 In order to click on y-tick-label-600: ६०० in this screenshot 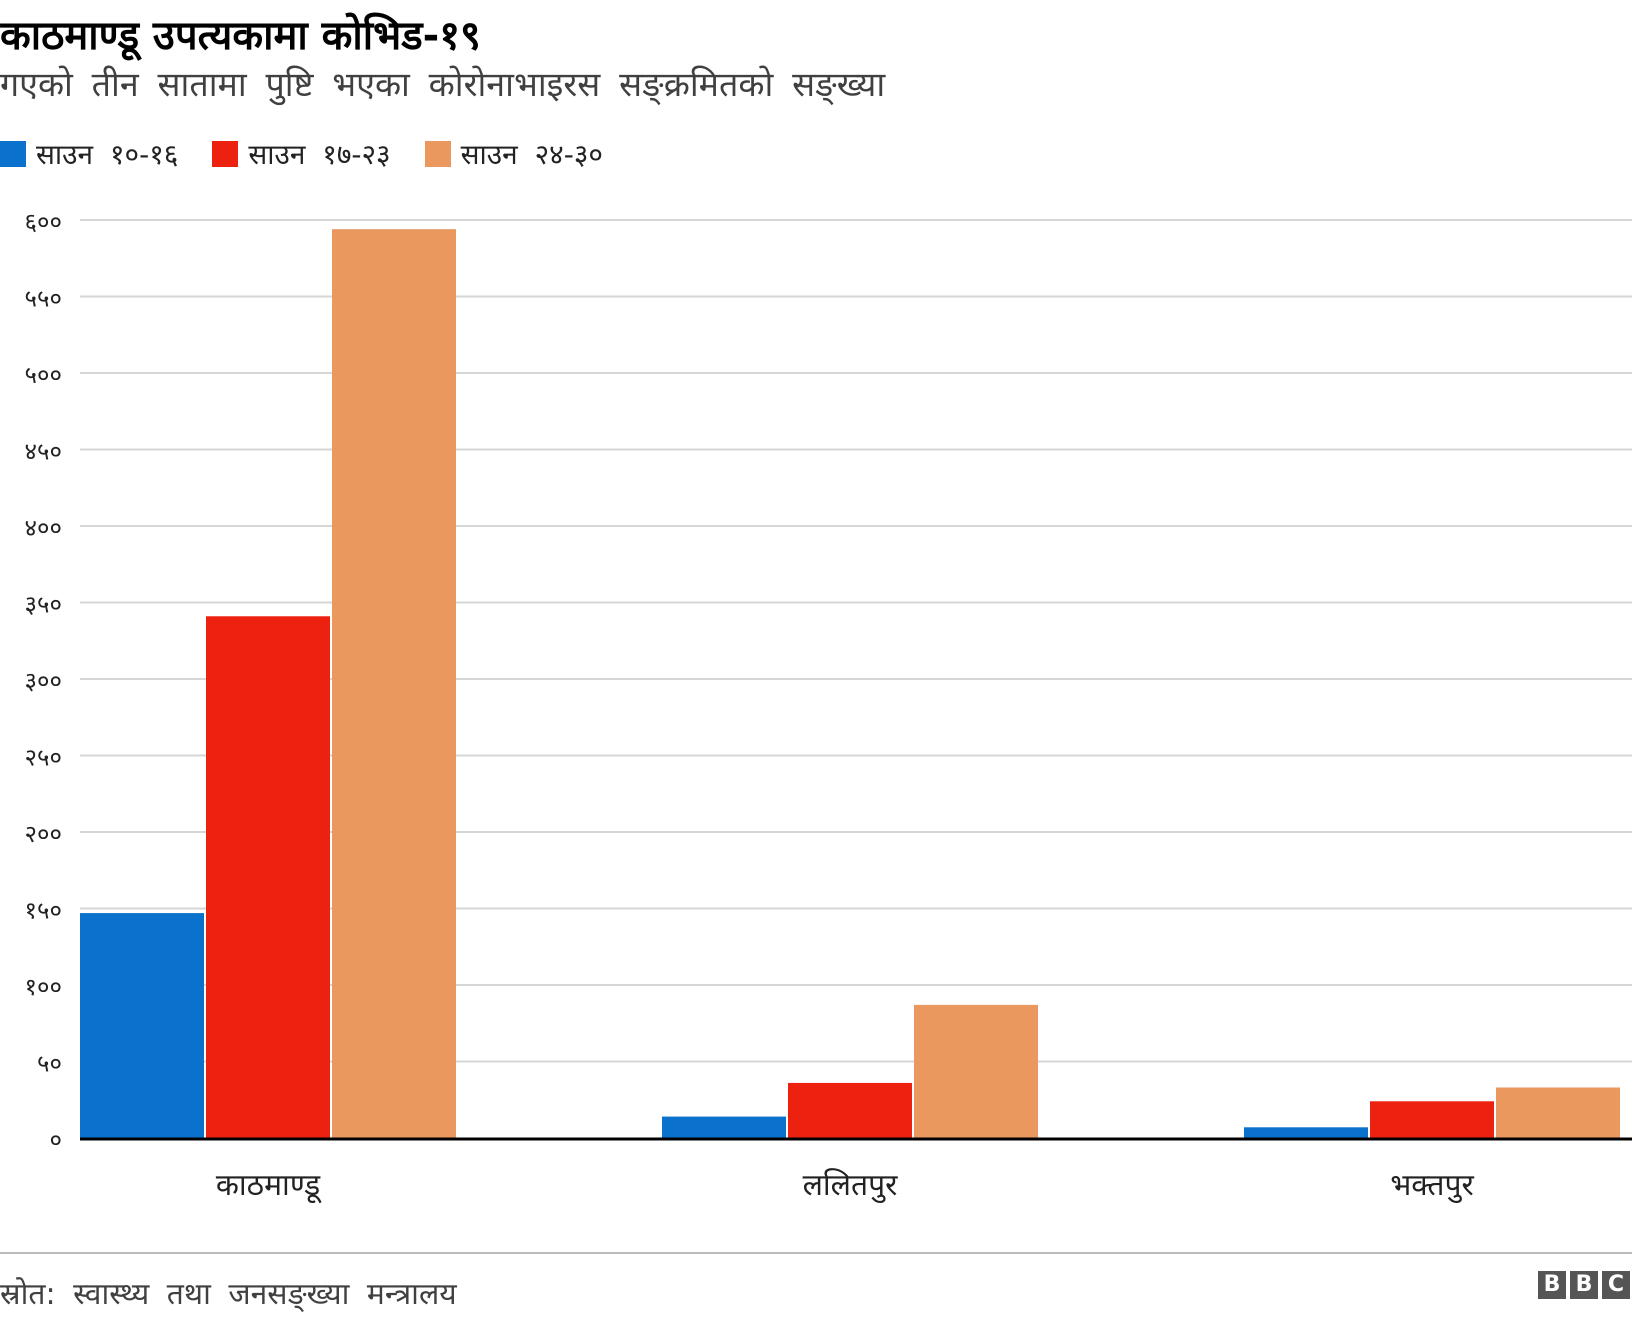, I will do `click(43, 222)`.